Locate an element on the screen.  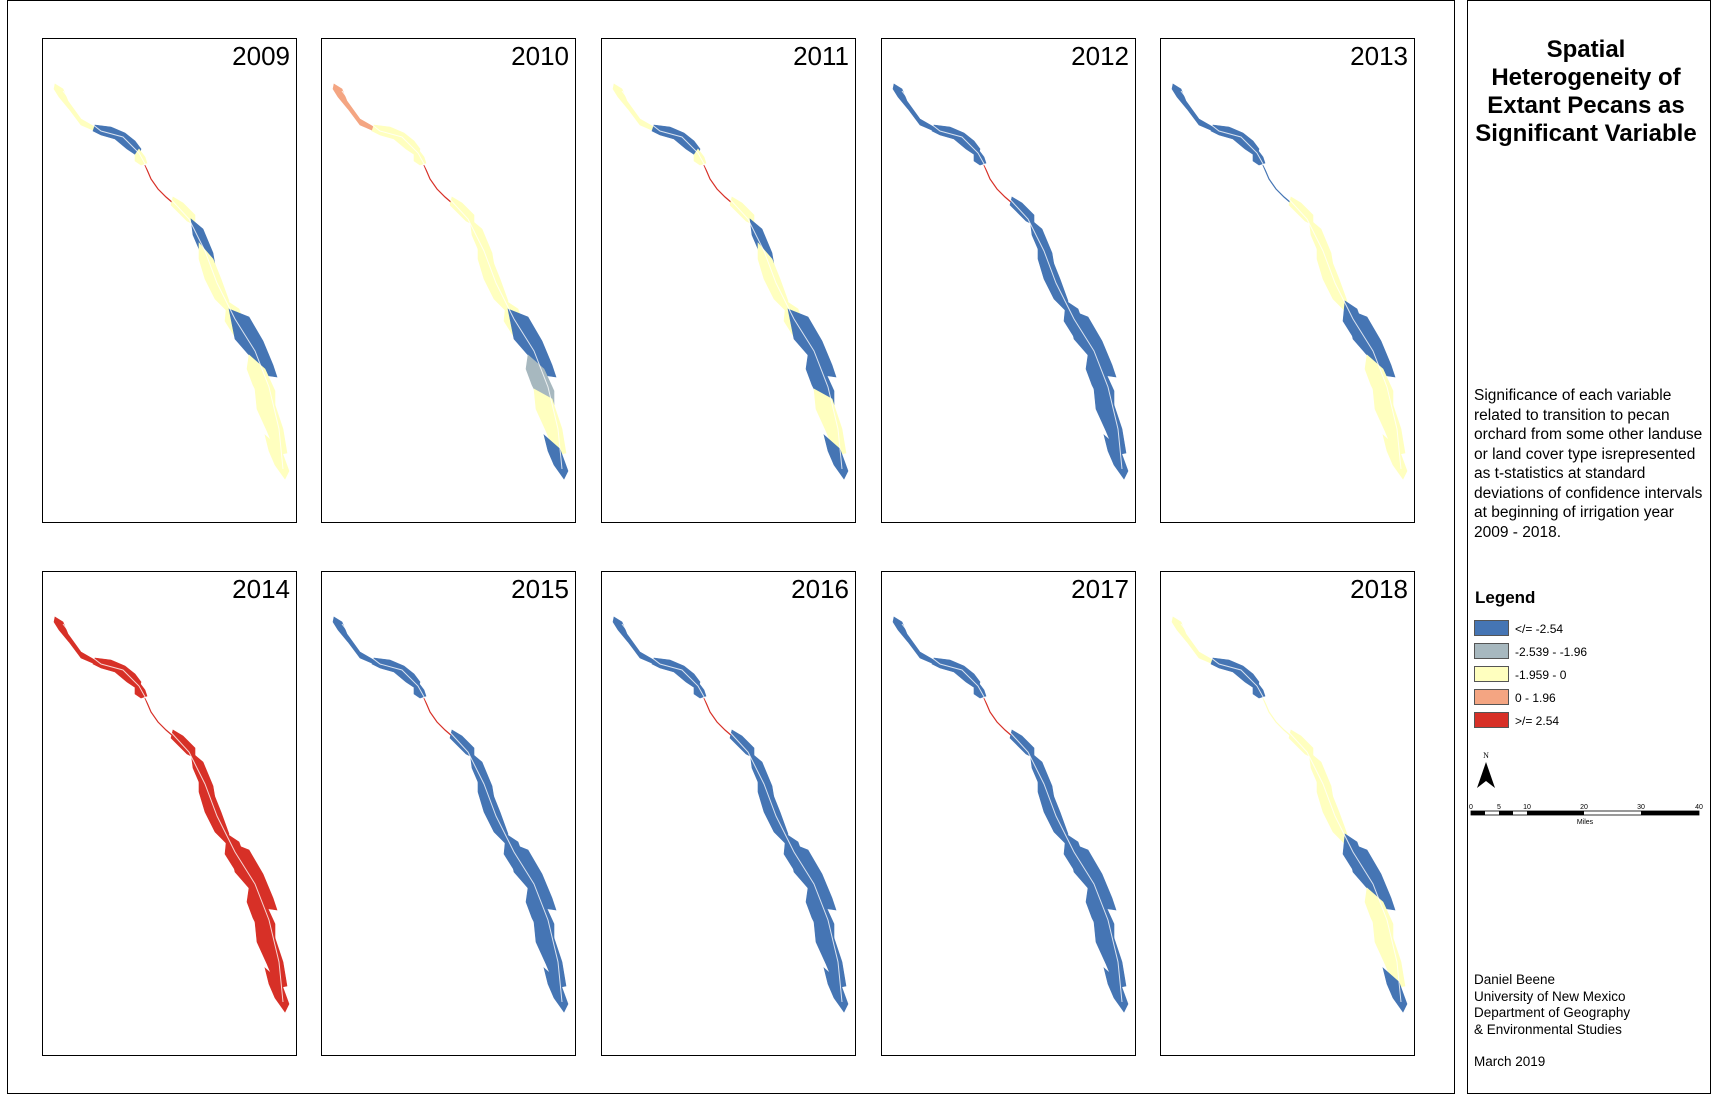
panel-year-label: 2016 is located at coordinates (820, 589).